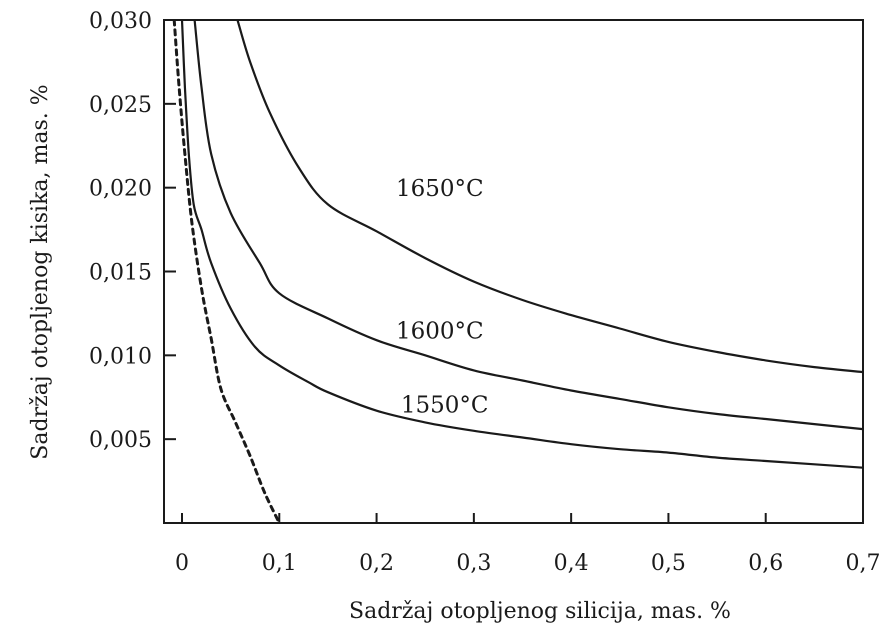  Describe the element at coordinates (120, 440) in the screenshot. I see `y-tick-label-0: 0,005` at that location.